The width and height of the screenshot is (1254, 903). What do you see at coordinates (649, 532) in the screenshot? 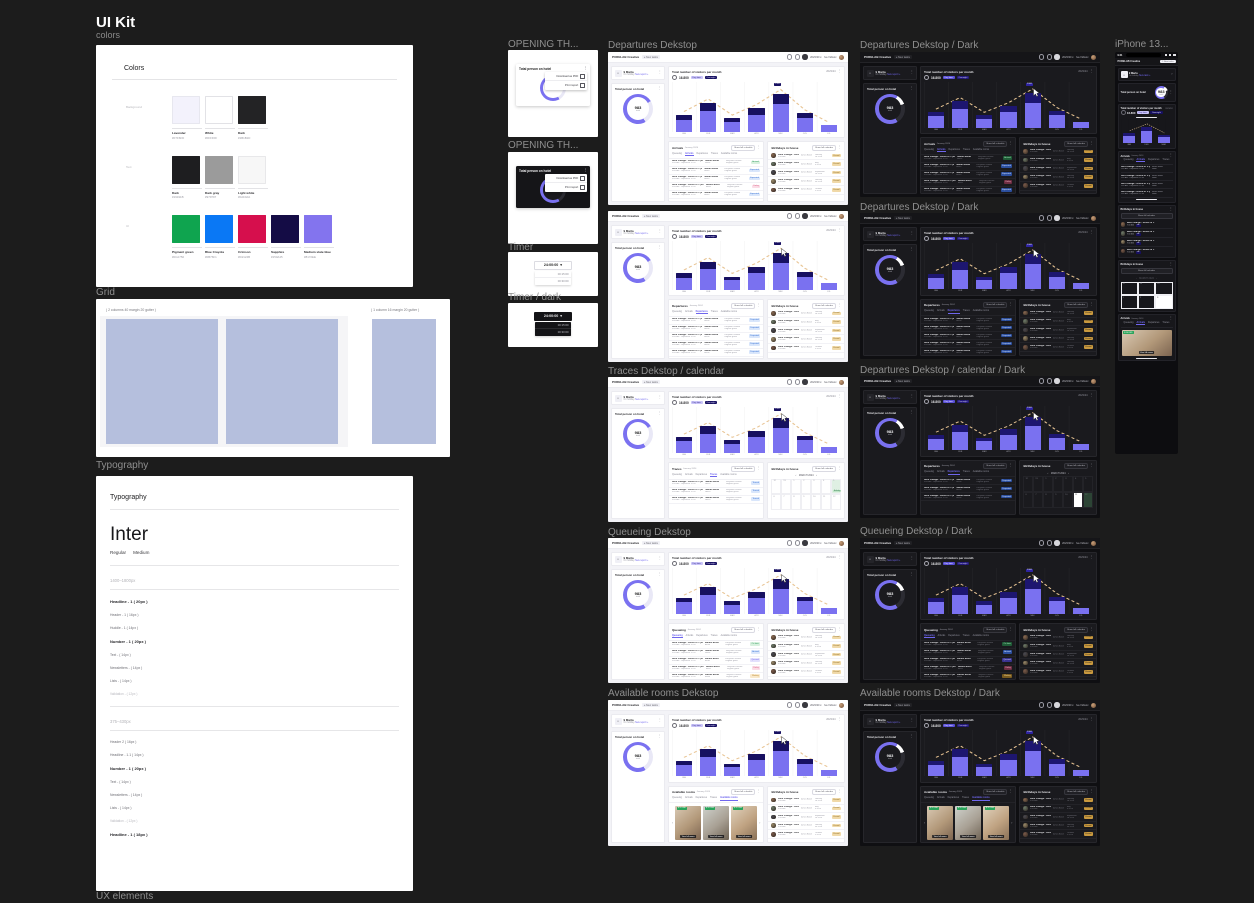
I see `frame-label: Queueing Dekstop` at bounding box center [649, 532].